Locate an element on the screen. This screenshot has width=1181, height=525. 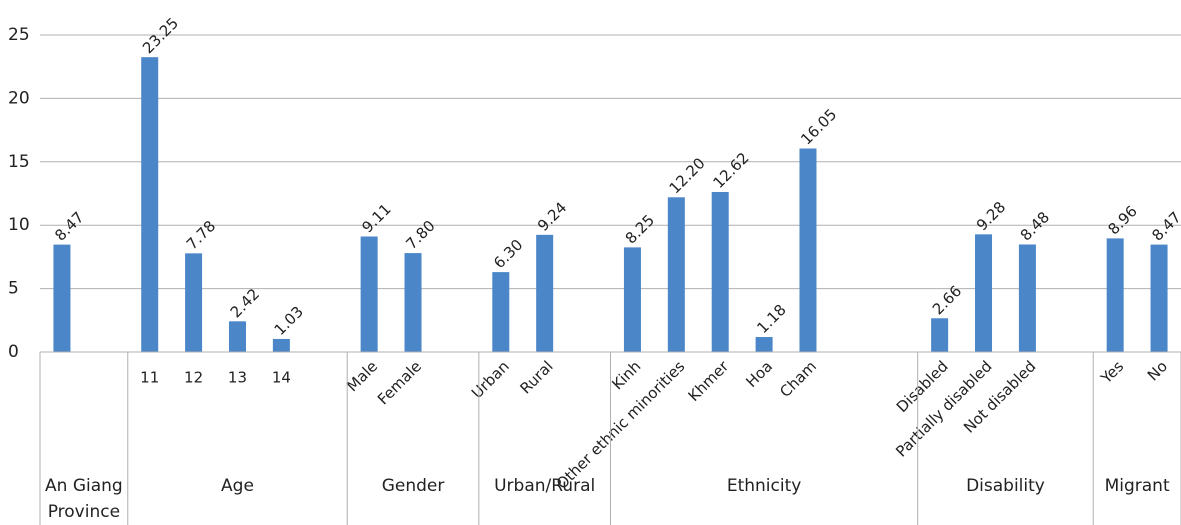
y-tick-label: 20 is located at coordinates (19, 98).